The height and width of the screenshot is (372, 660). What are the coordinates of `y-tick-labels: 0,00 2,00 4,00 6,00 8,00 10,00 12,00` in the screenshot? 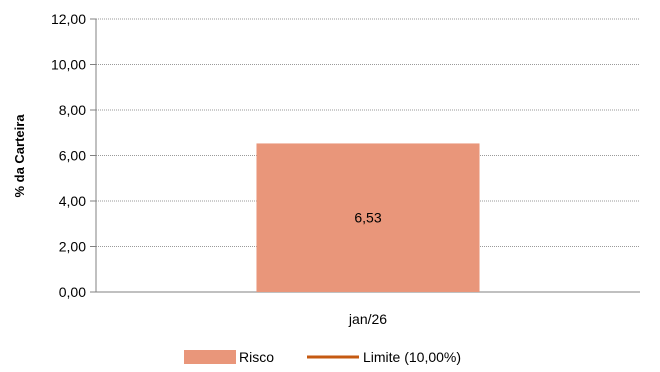 It's located at (68, 155).